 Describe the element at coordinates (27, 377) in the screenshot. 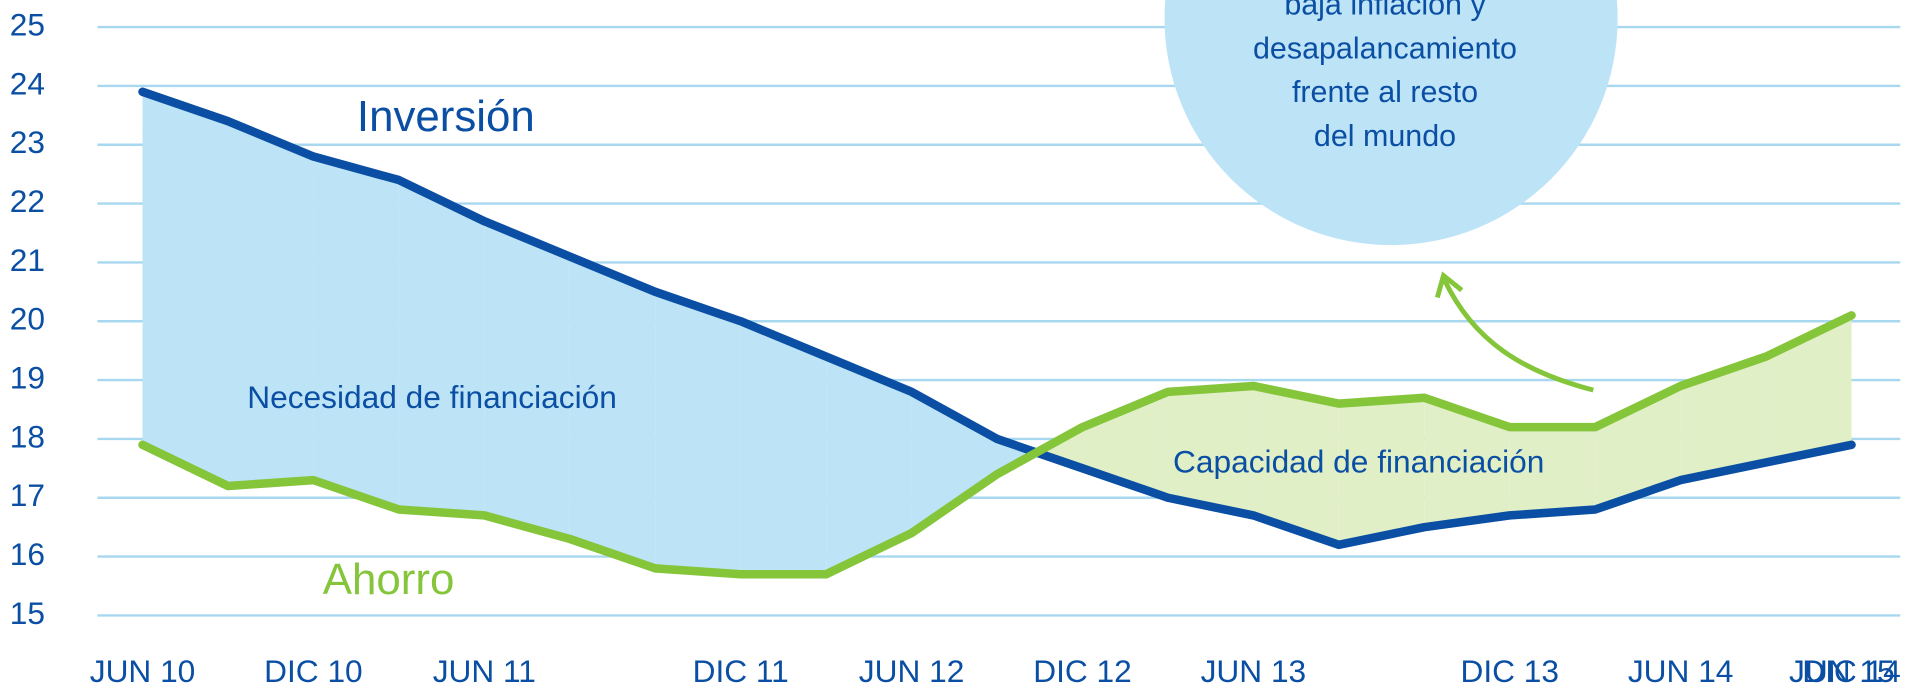

I see `y-tick-label: 19` at that location.